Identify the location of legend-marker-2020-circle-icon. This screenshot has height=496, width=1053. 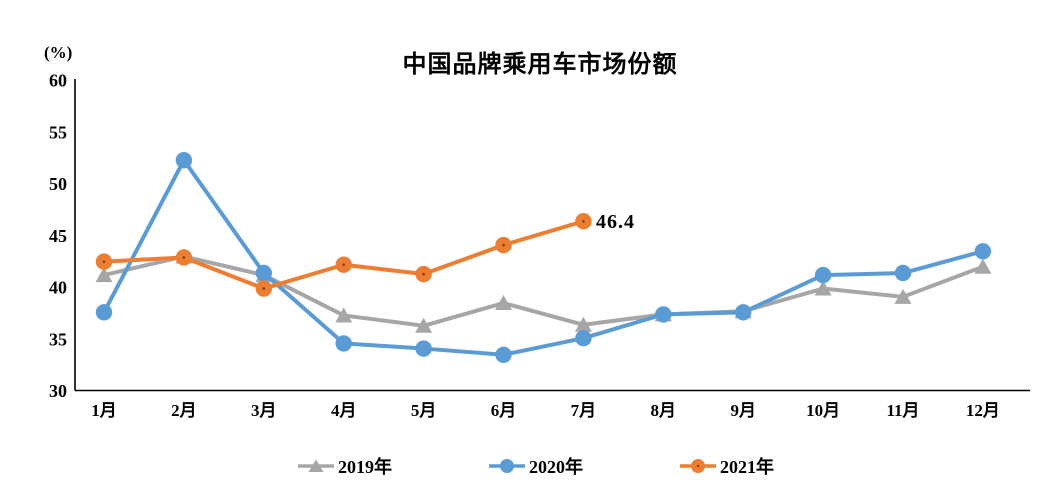
(507, 466).